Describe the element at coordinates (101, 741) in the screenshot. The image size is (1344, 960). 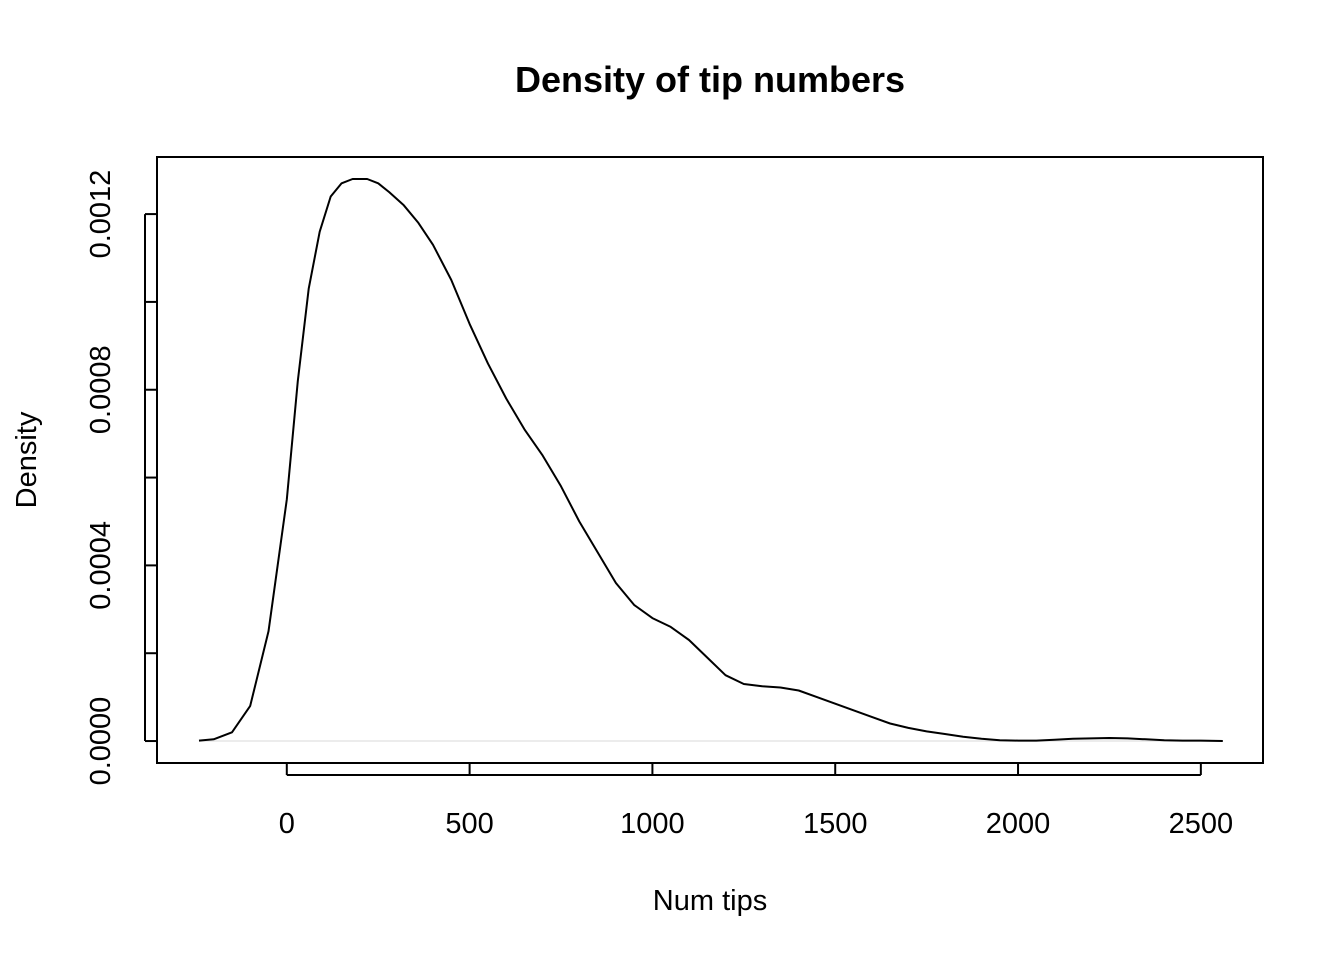
I see `y-tick-label: 0.0000` at that location.